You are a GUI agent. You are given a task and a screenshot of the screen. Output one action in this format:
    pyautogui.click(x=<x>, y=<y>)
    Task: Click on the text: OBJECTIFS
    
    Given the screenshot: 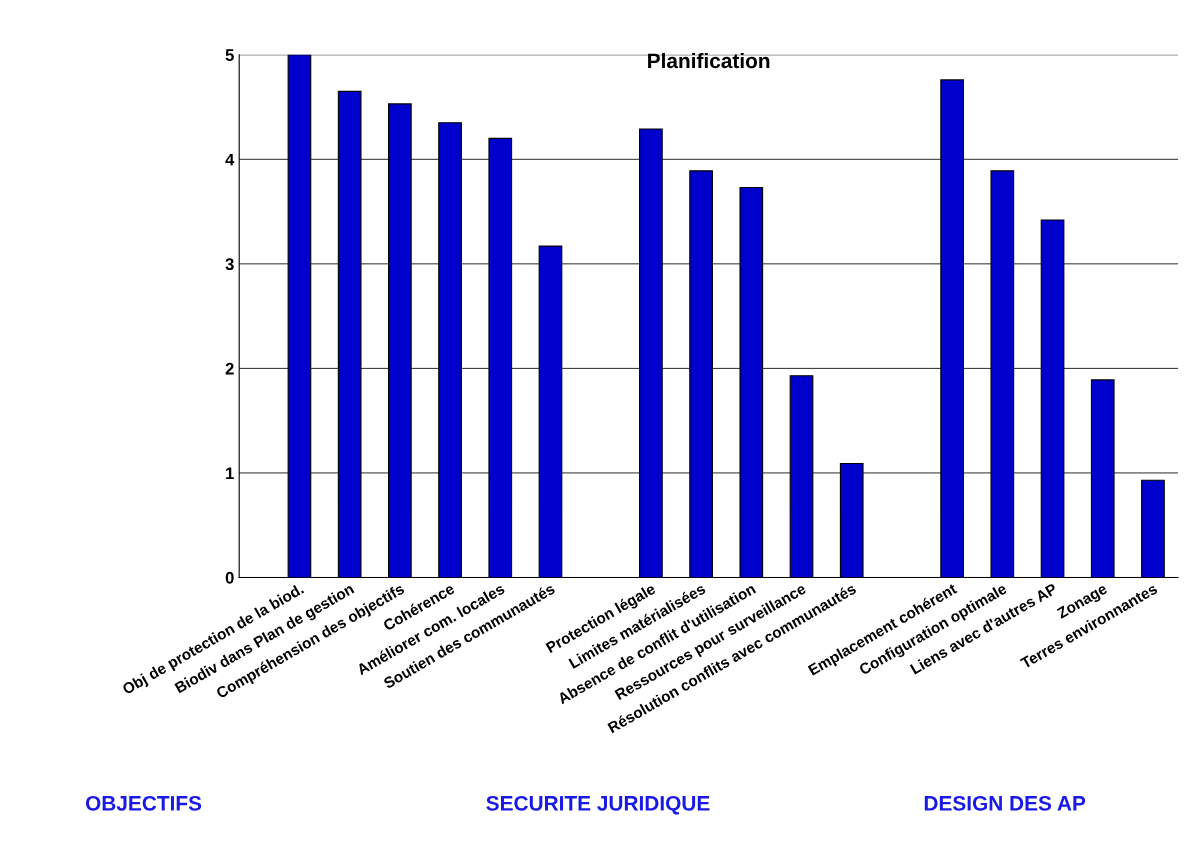 What is the action you would take?
    pyautogui.click(x=143, y=803)
    